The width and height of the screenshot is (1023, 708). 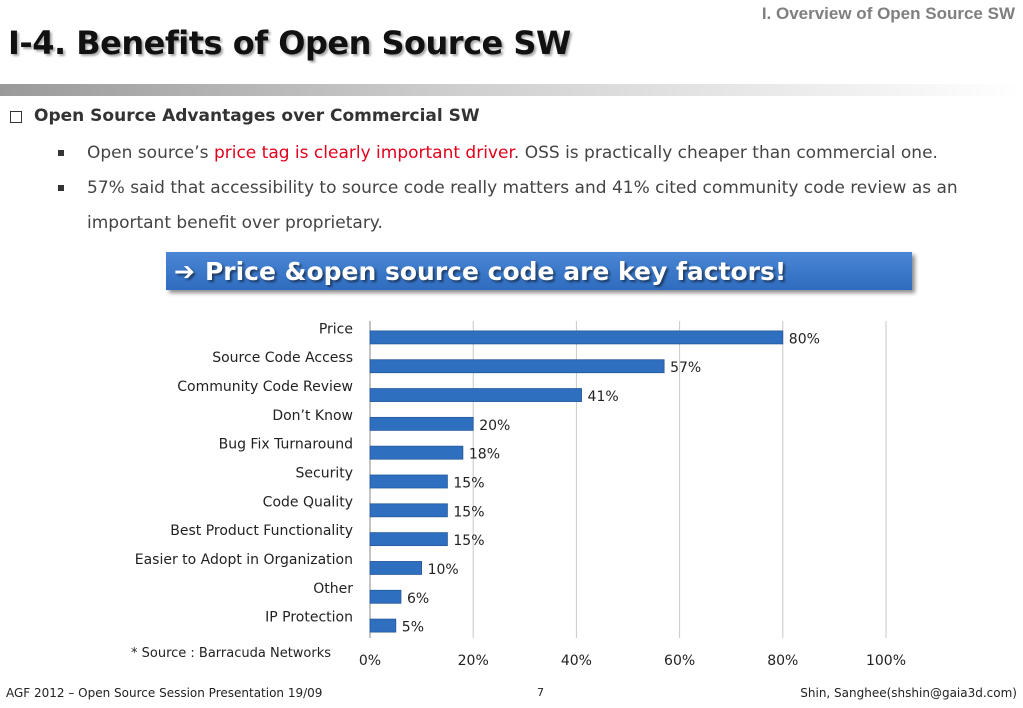 I want to click on section-label: I. Overview of Open Source SW, so click(x=888, y=13).